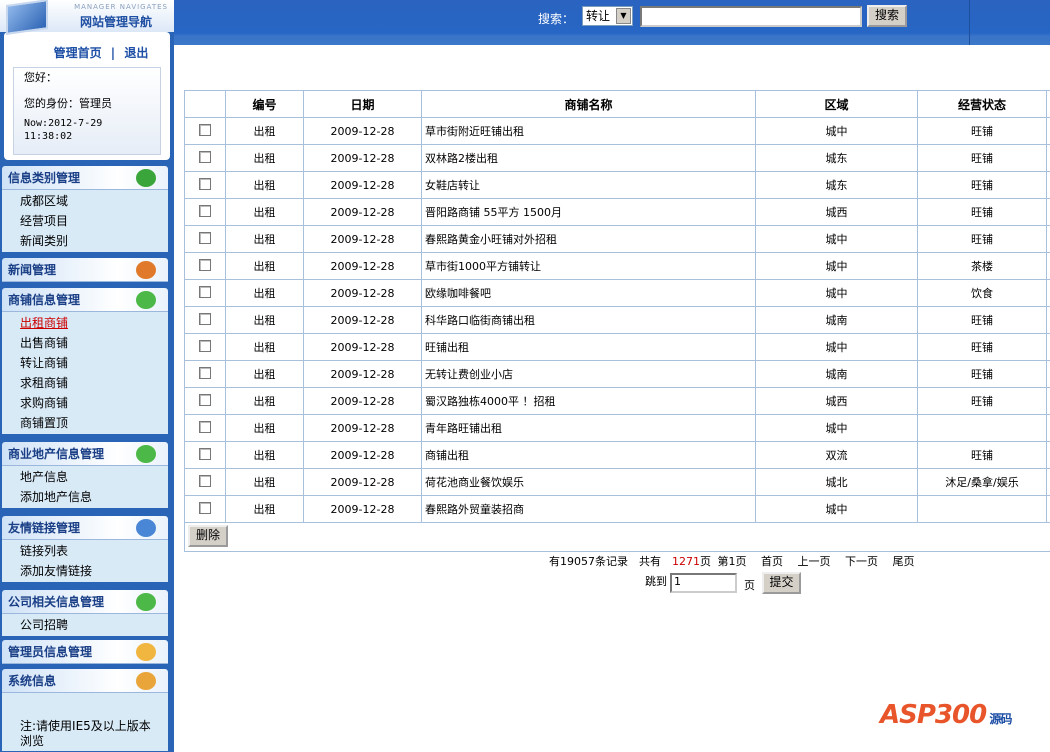  Describe the element at coordinates (56, 571) in the screenshot. I see `sidebar-item: 添加友情链接` at that location.